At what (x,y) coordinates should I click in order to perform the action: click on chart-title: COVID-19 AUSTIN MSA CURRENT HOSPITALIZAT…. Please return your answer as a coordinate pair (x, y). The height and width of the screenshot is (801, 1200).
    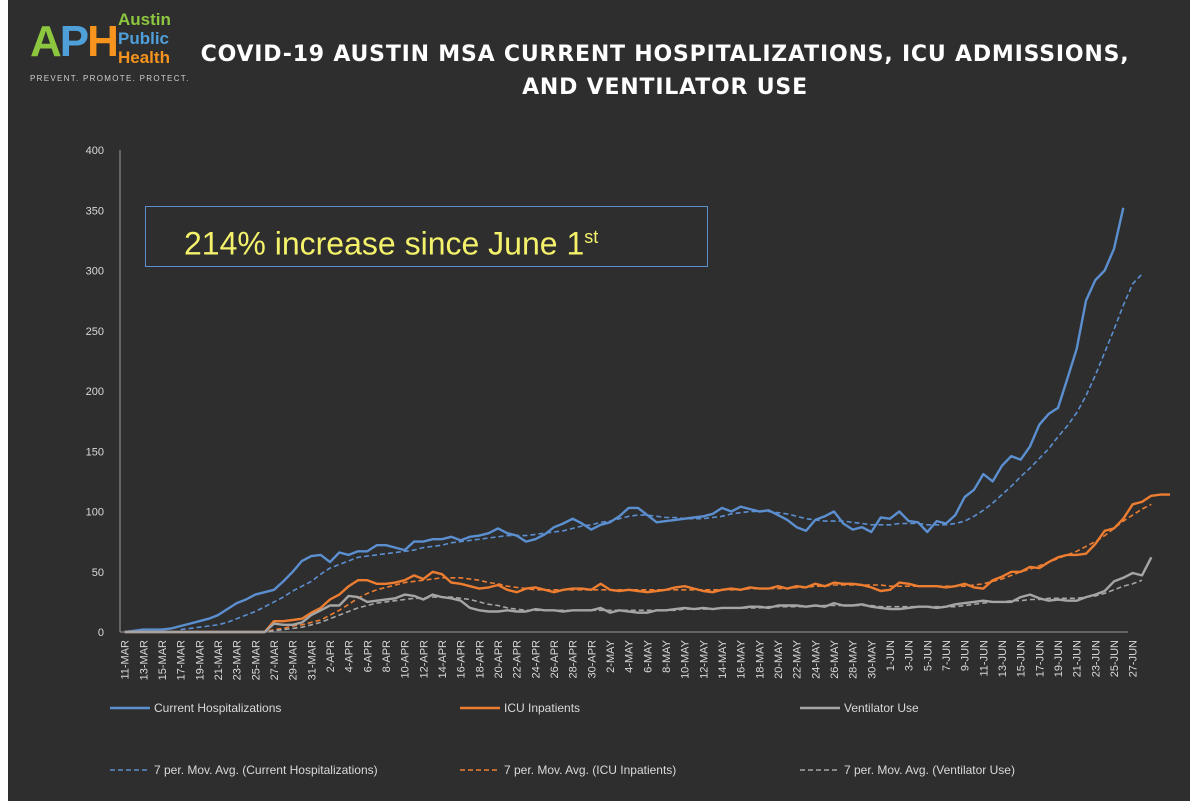
    Looking at the image, I should click on (665, 71).